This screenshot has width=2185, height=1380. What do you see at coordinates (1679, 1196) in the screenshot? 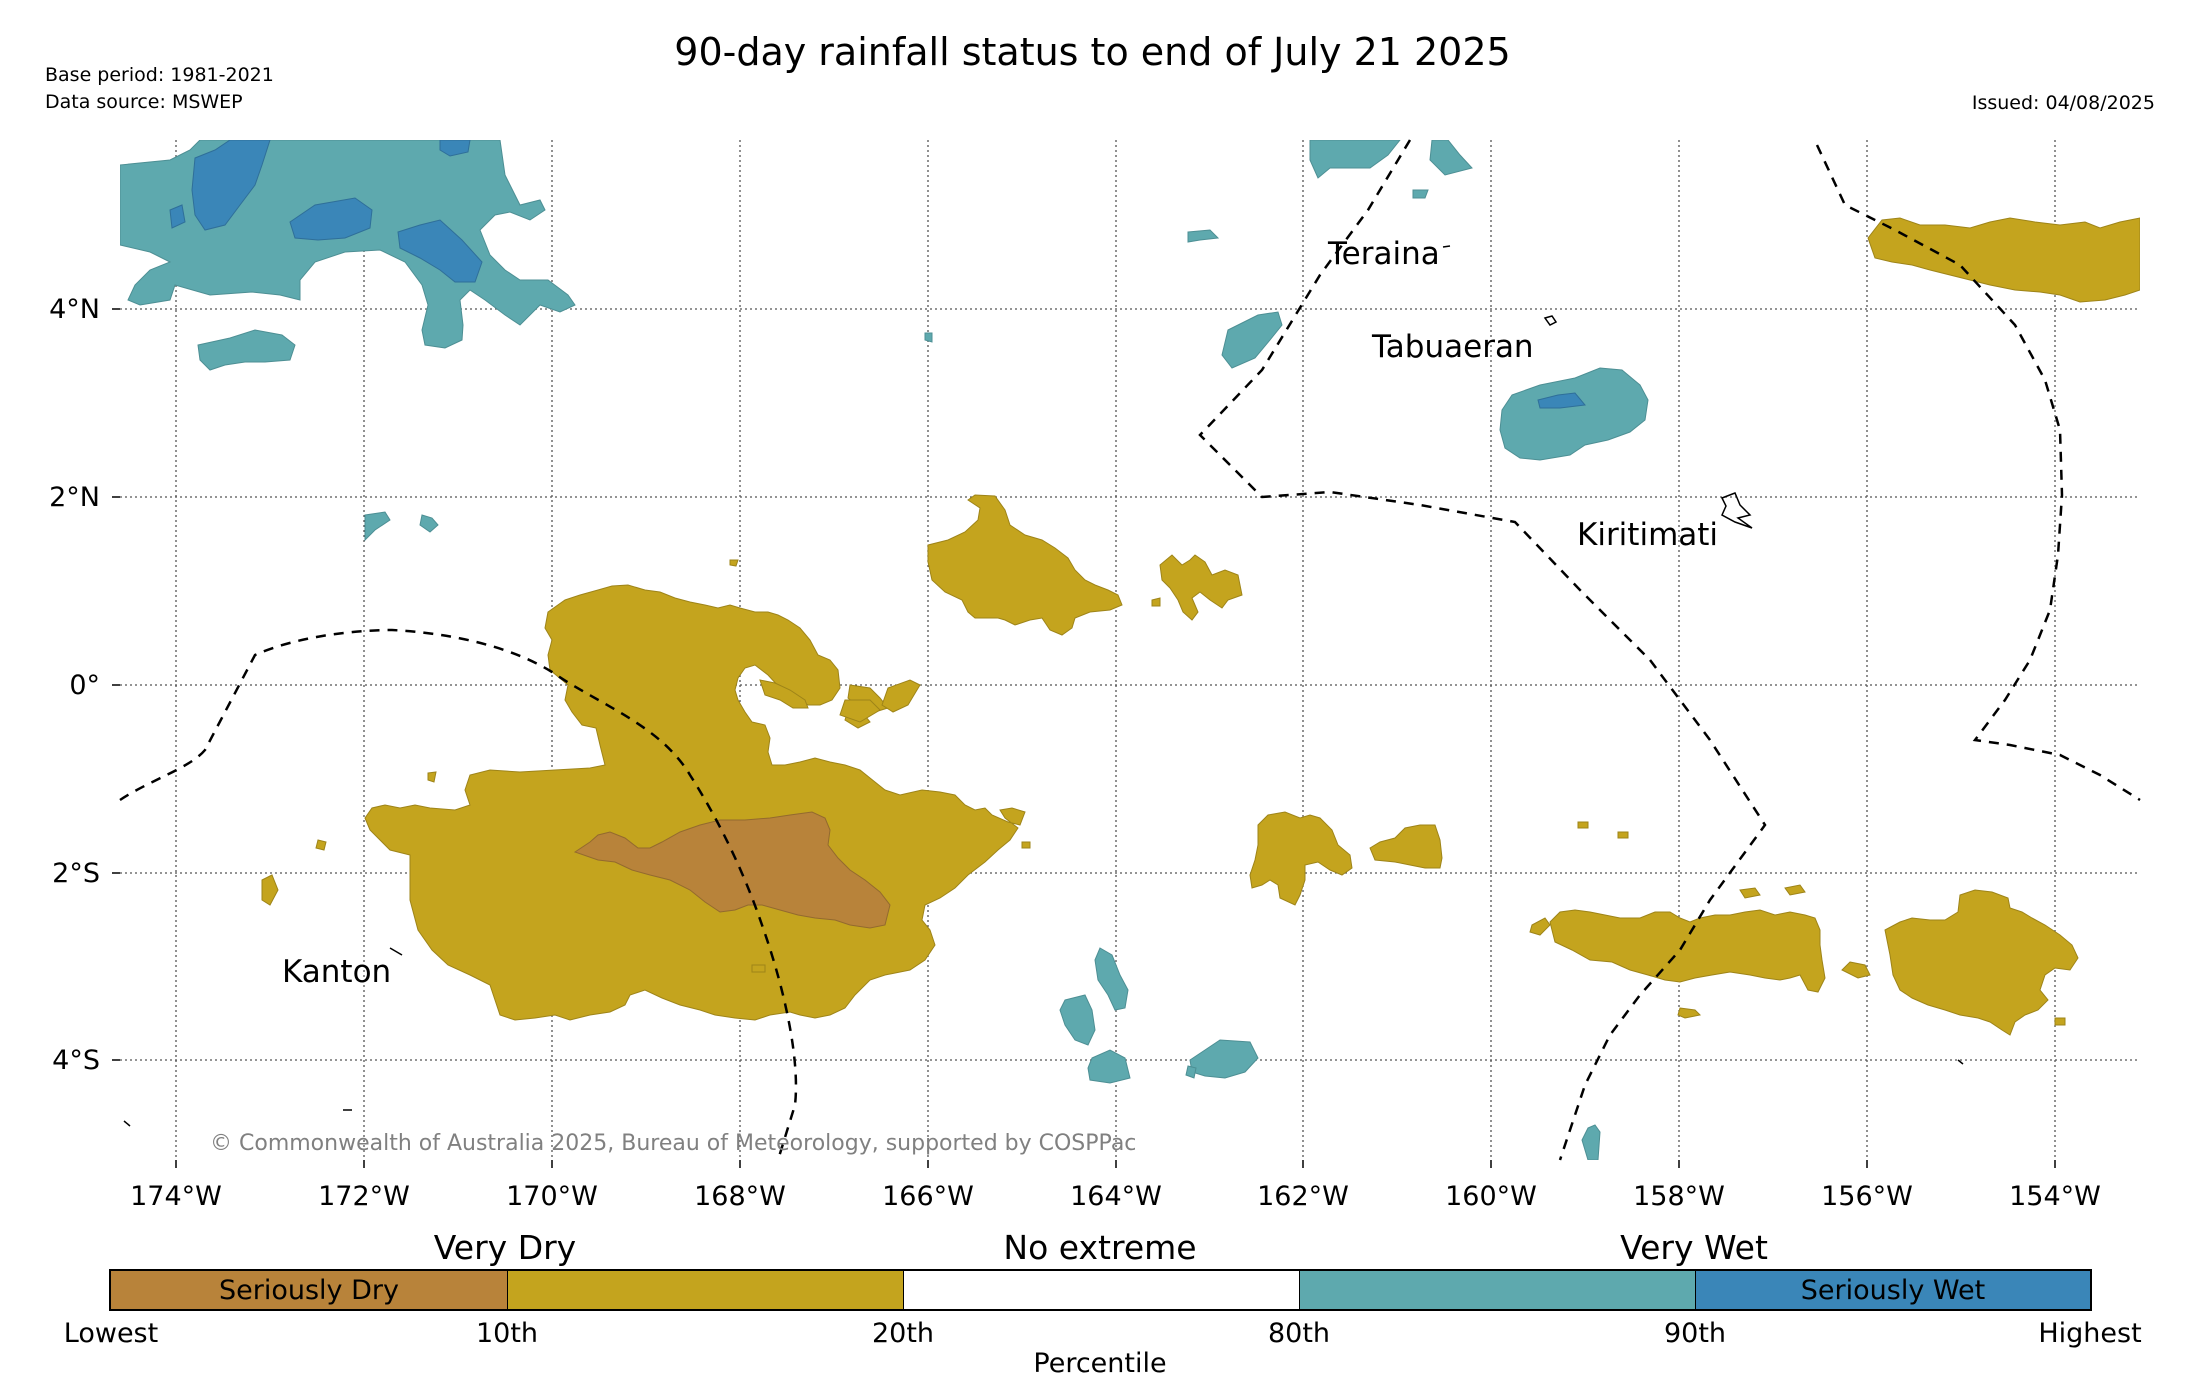
I see `lon-tick-158w: 158°W` at bounding box center [1679, 1196].